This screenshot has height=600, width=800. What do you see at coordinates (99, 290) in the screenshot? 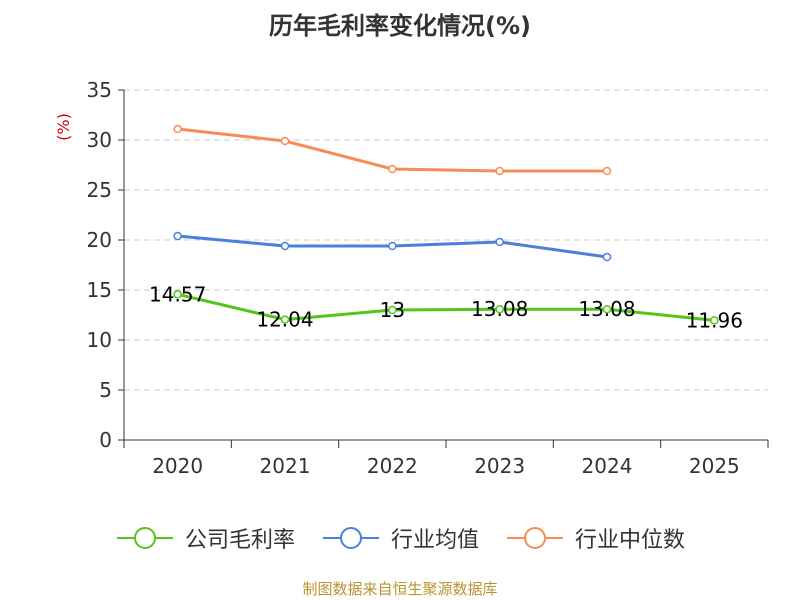
I see `y-tick-label: 15` at bounding box center [99, 290].